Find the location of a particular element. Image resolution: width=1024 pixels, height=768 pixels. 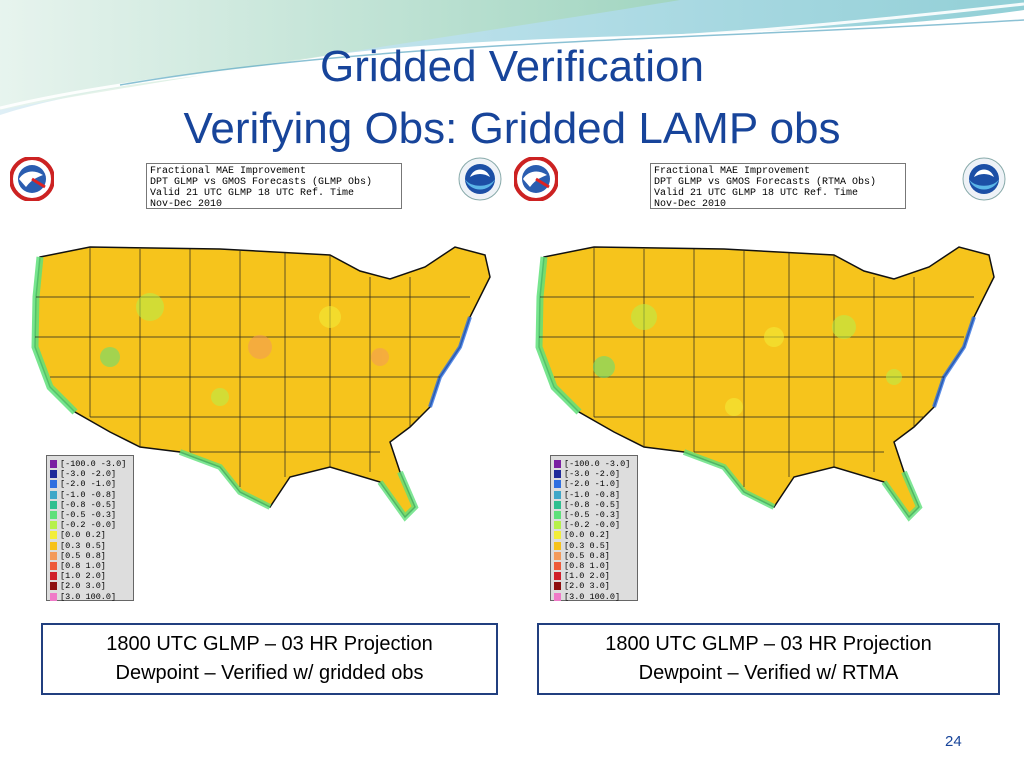

caption-line: Dewpoint – Verified w/ gridded obs is located at coordinates (269, 673).